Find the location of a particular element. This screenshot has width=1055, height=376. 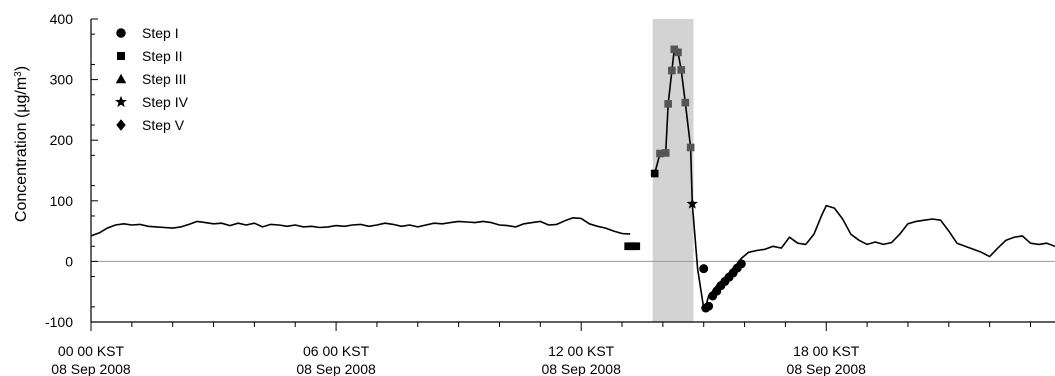

y-axis-label: Concentration (µg/m3) is located at coordinates (22, 144).